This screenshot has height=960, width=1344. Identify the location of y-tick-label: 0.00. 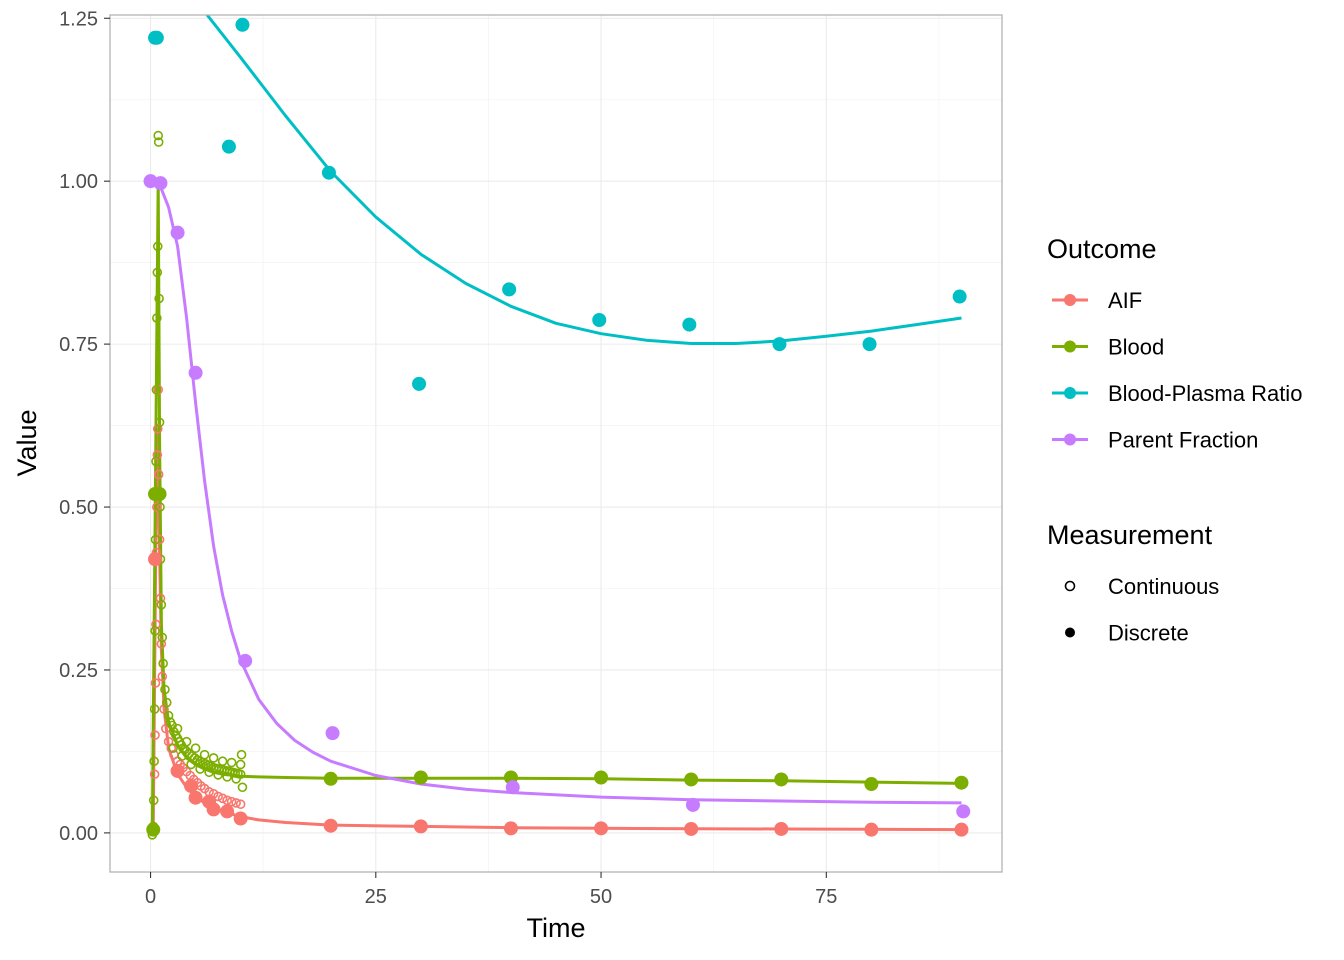
(78, 834).